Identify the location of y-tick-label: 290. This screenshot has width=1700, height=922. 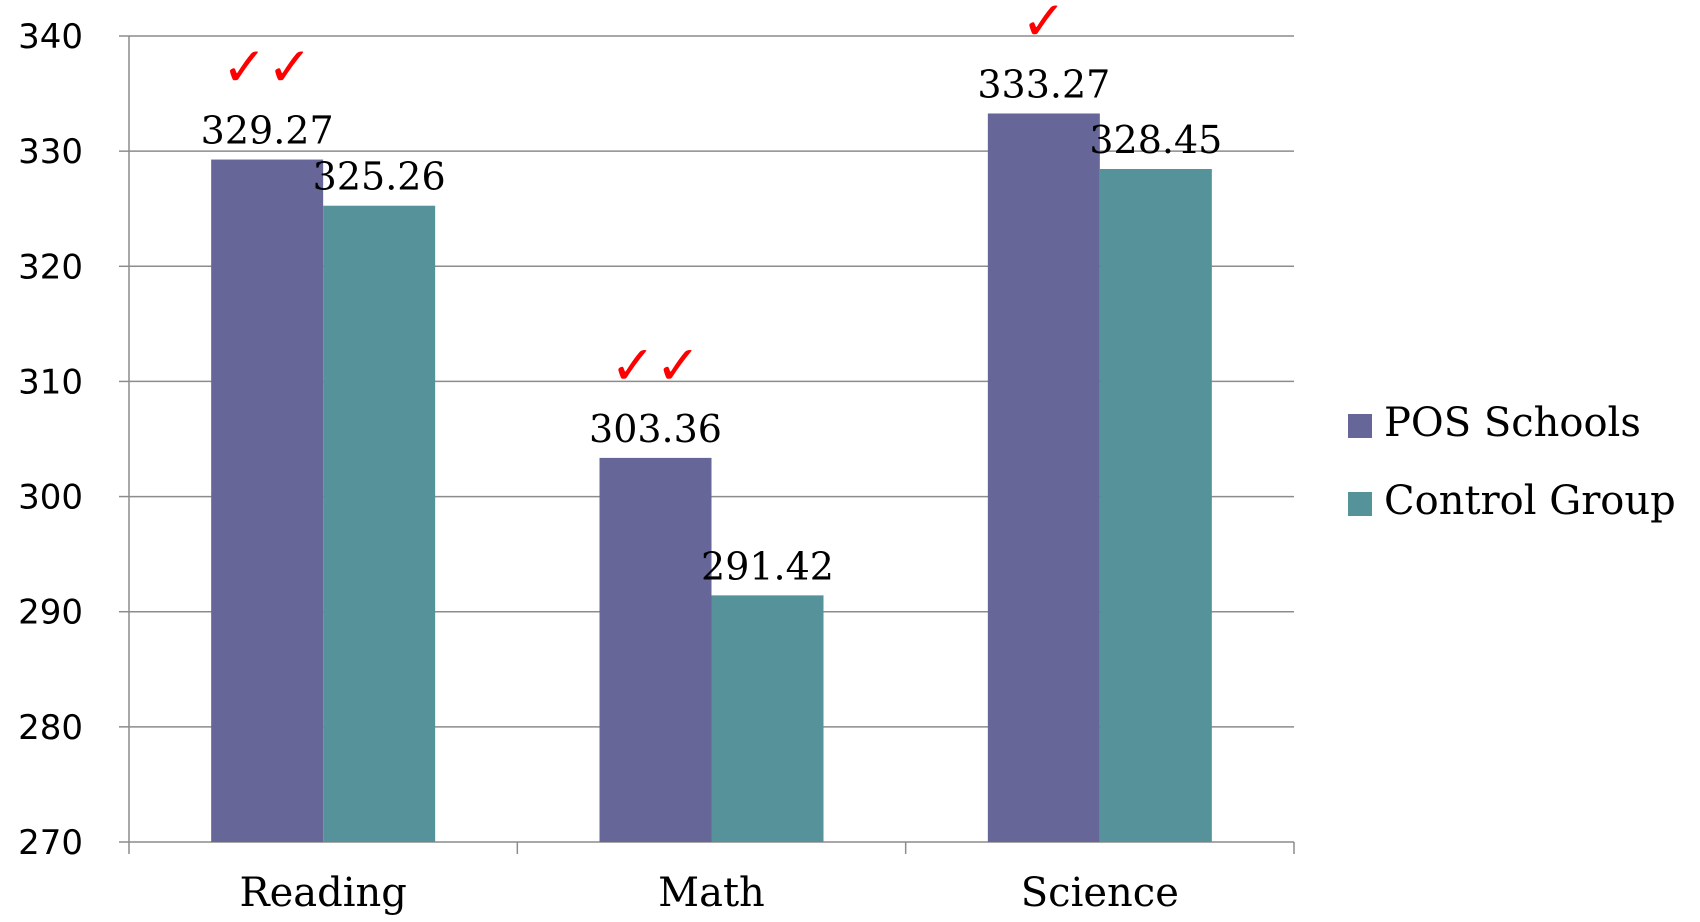
(50, 613).